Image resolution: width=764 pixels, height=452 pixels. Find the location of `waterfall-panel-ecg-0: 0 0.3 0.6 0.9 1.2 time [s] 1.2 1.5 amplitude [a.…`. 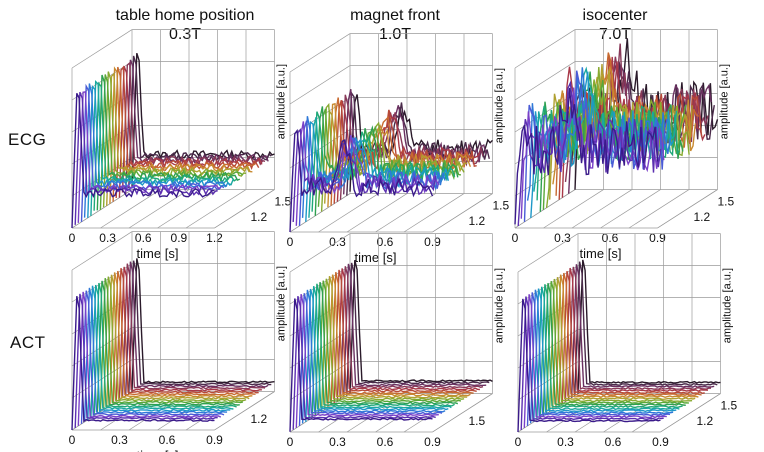

waterfall-panel-ecg-0: 0 0.3 0.6 0.9 1.2 time [s] 1.2 1.5 amplitude [a.… is located at coordinates (180, 145).